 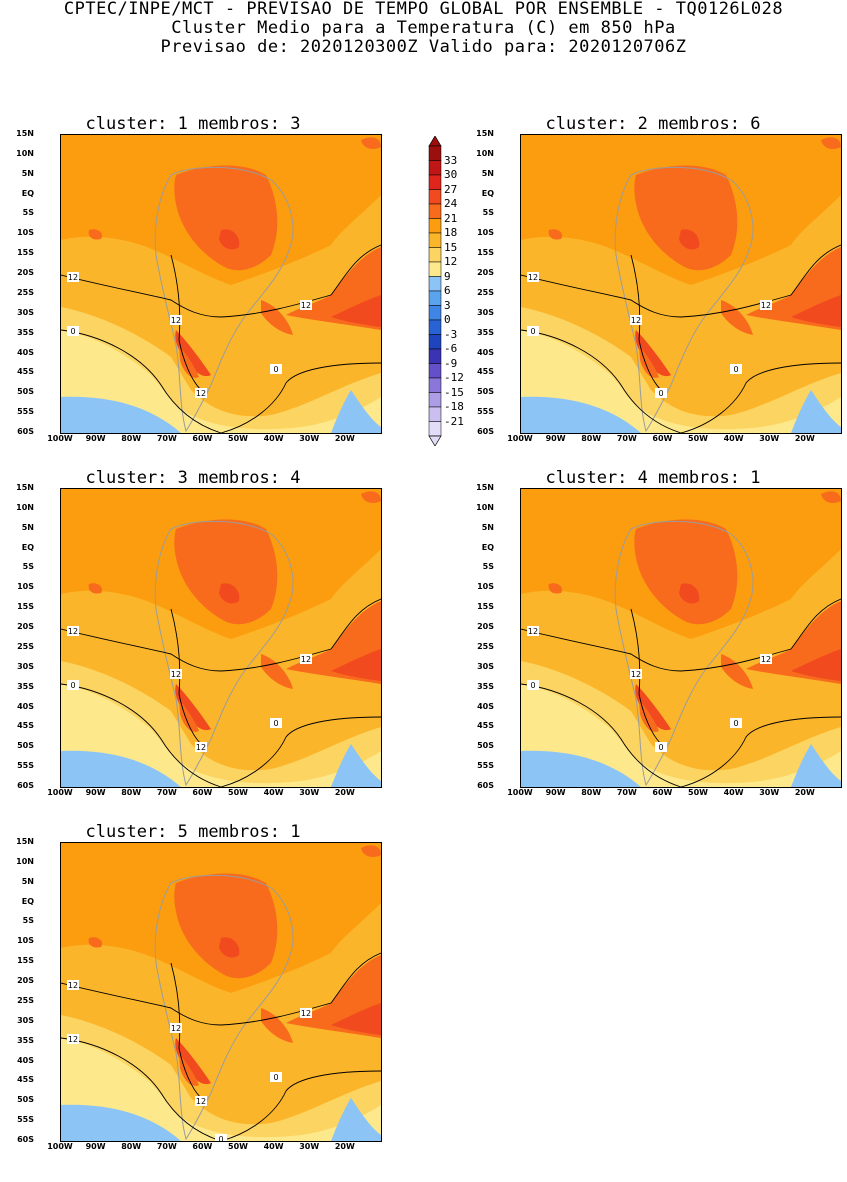 I want to click on longitude-tick-label: 60W, so click(x=202, y=1146).